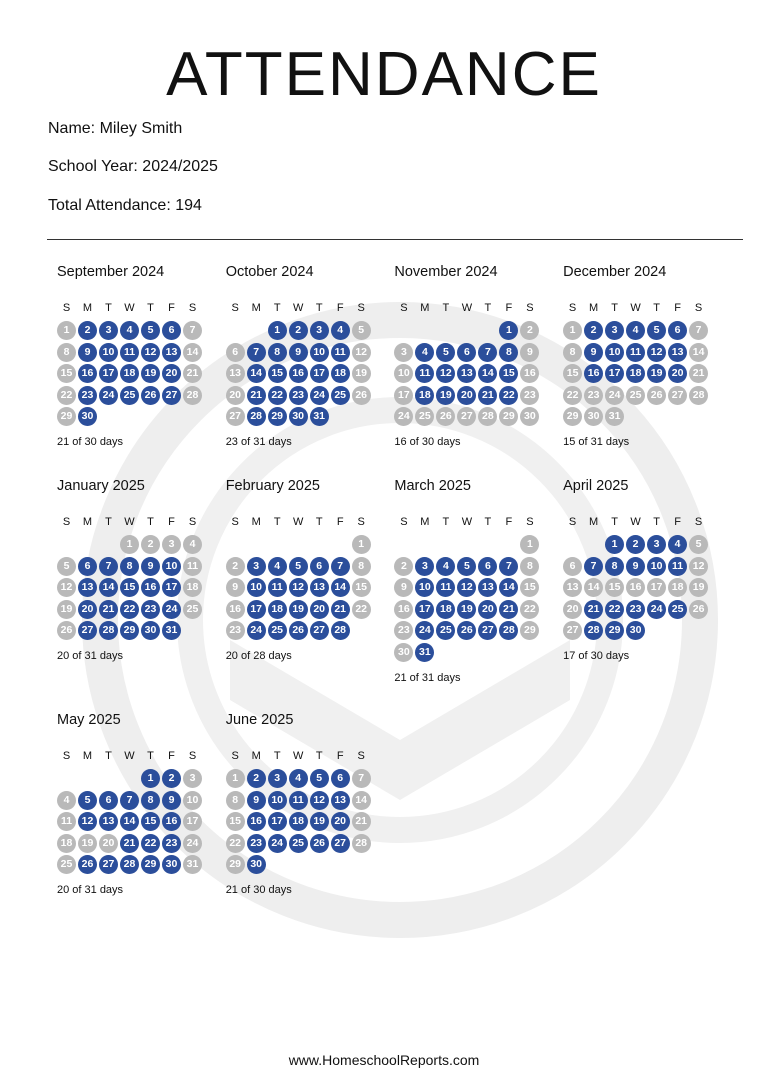 The image size is (768, 1086). I want to click on month-summary: 20 of 31 days, so click(90, 656).